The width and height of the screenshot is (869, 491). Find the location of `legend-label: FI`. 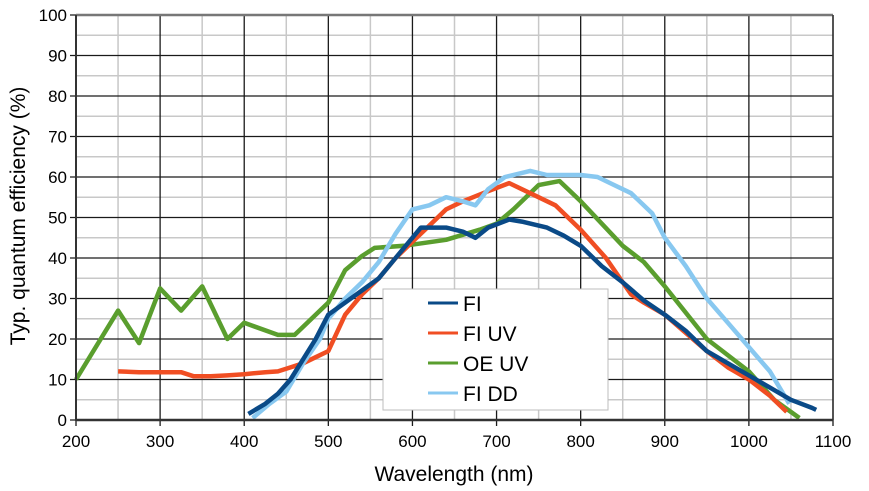

legend-label: FI is located at coordinates (472, 304).